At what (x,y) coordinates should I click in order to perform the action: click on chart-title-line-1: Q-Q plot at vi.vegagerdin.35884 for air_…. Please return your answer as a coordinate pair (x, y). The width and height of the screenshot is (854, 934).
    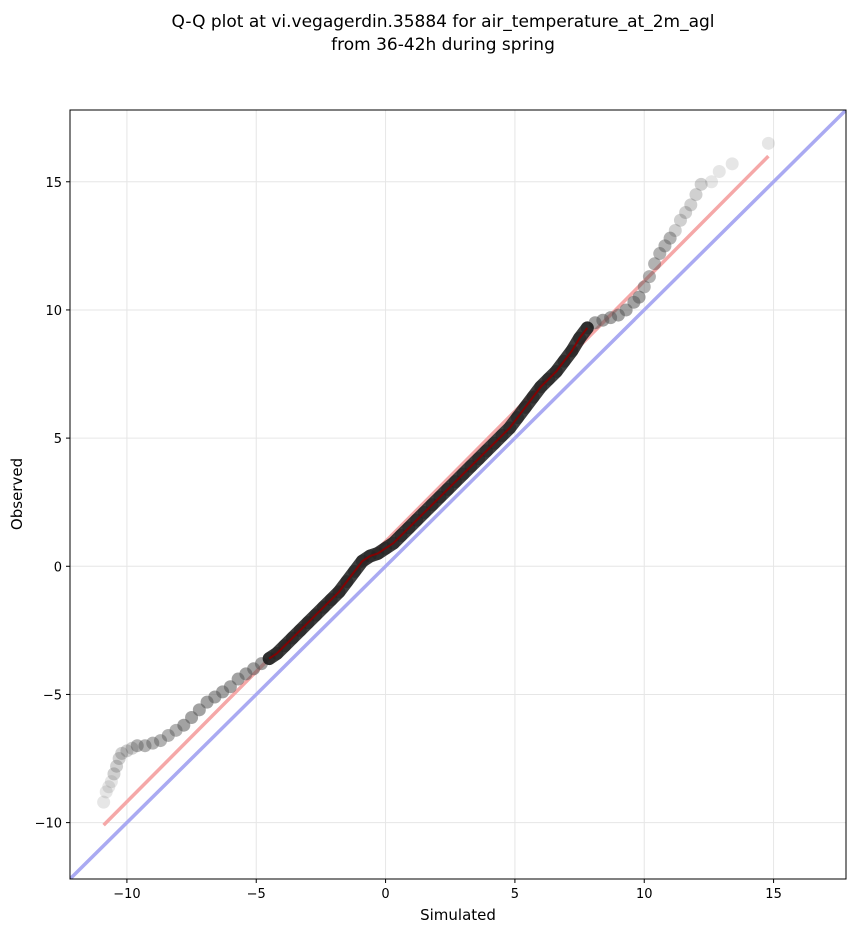
    Looking at the image, I should click on (442, 22).